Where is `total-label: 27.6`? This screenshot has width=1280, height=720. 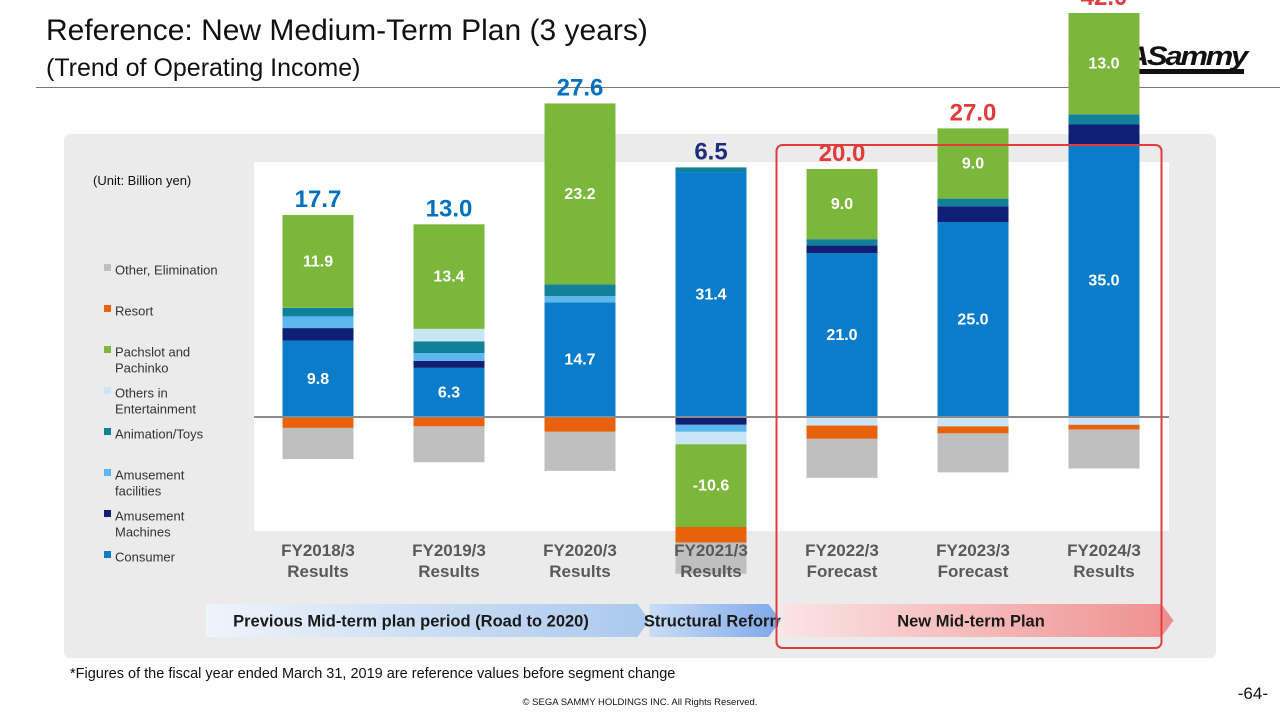
total-label: 27.6 is located at coordinates (580, 87).